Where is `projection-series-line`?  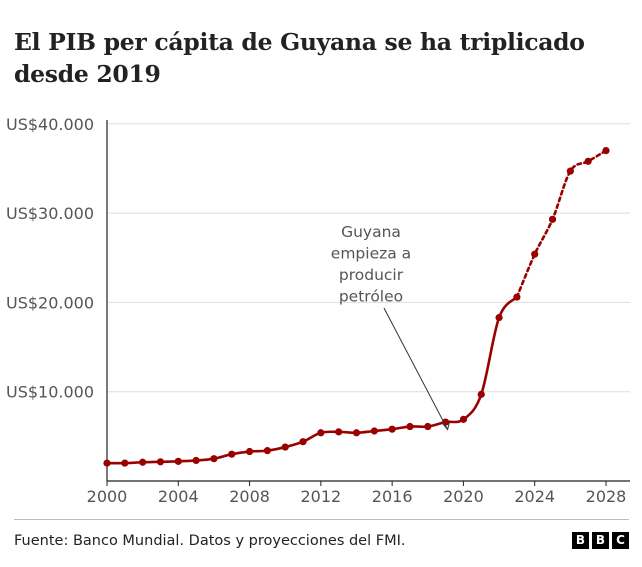
projection-series-line is located at coordinates (561, 224).